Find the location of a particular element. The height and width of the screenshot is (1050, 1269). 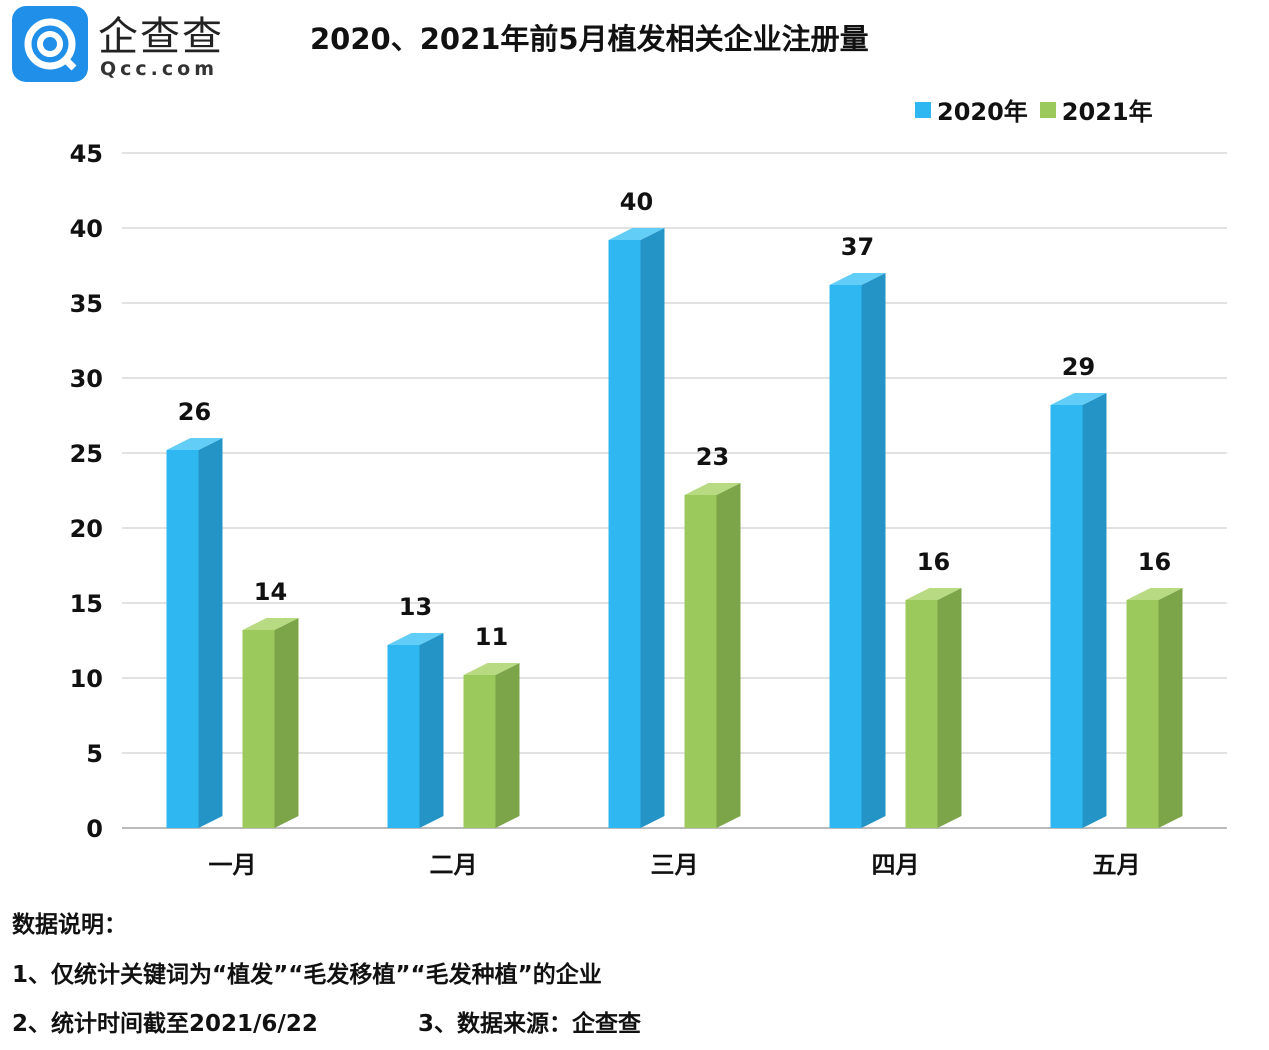

y-tick-label: 0 is located at coordinates (94, 829).